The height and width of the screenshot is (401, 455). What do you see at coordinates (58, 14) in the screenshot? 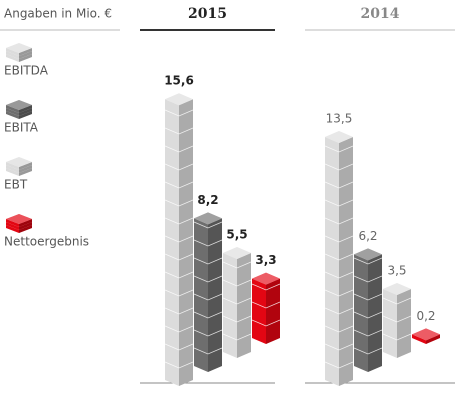
I see `unit-label: Angaben in Mio. €` at bounding box center [58, 14].